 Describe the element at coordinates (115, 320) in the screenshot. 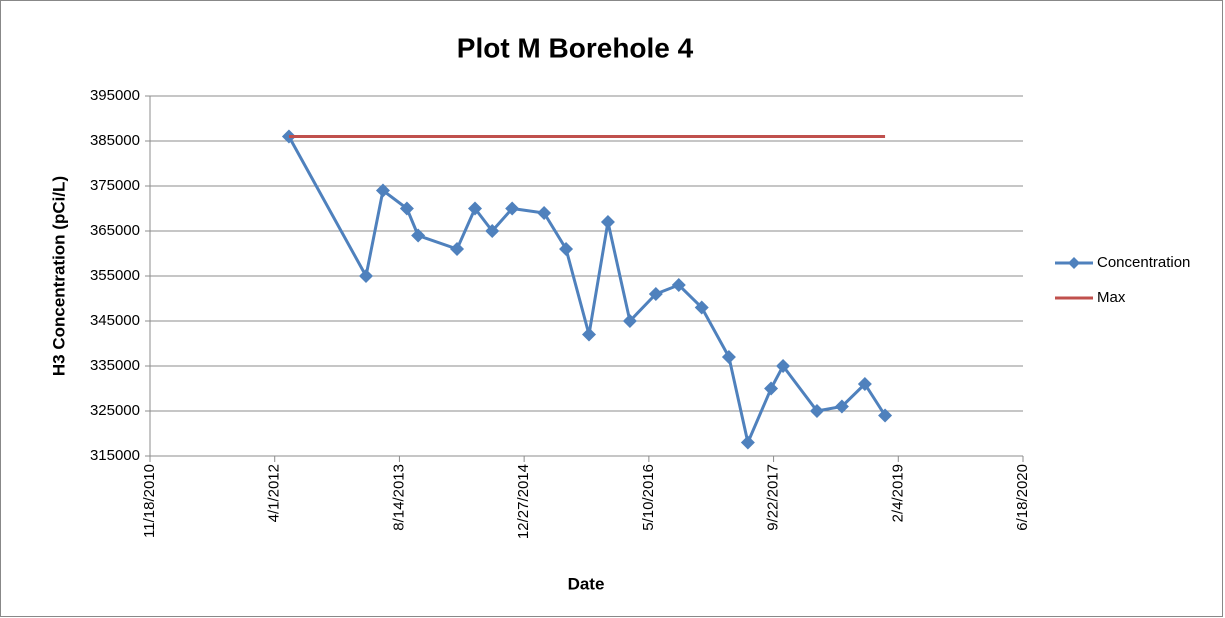

I see `y-tick-label: 345000` at that location.